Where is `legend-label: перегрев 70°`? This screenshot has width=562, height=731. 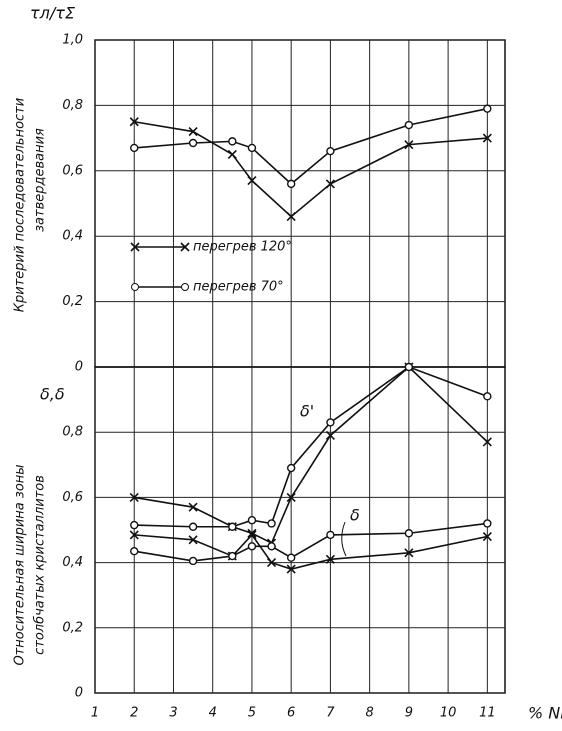 legend-label: перегрев 70° is located at coordinates (238, 287).